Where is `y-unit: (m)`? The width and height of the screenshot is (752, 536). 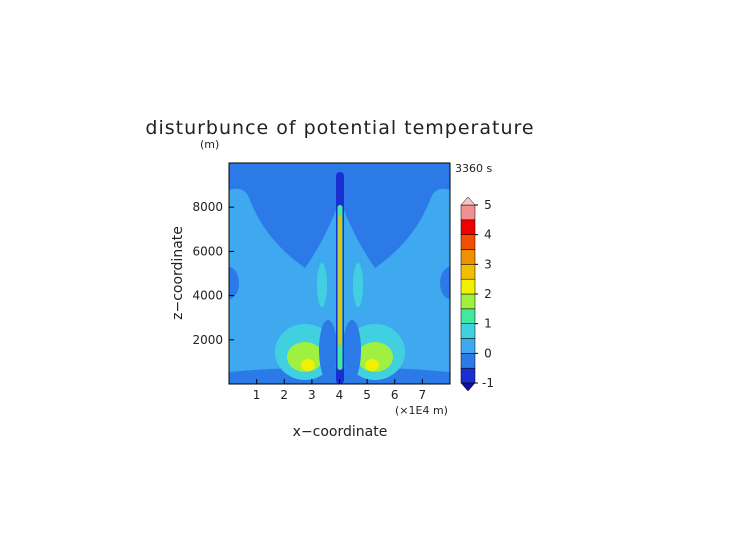 y-unit: (m) is located at coordinates (209, 144).